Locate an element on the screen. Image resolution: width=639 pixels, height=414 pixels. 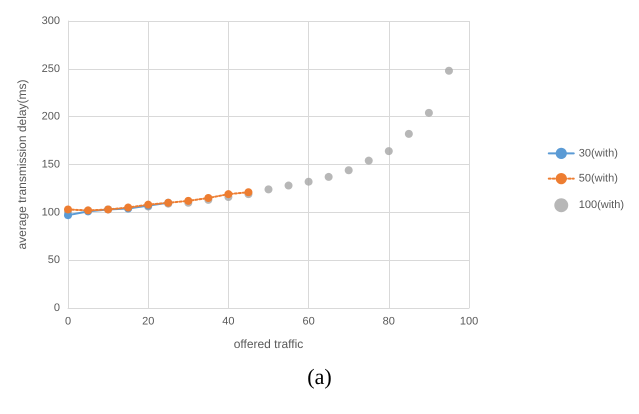
x-tick-label: 60 is located at coordinates (308, 322).